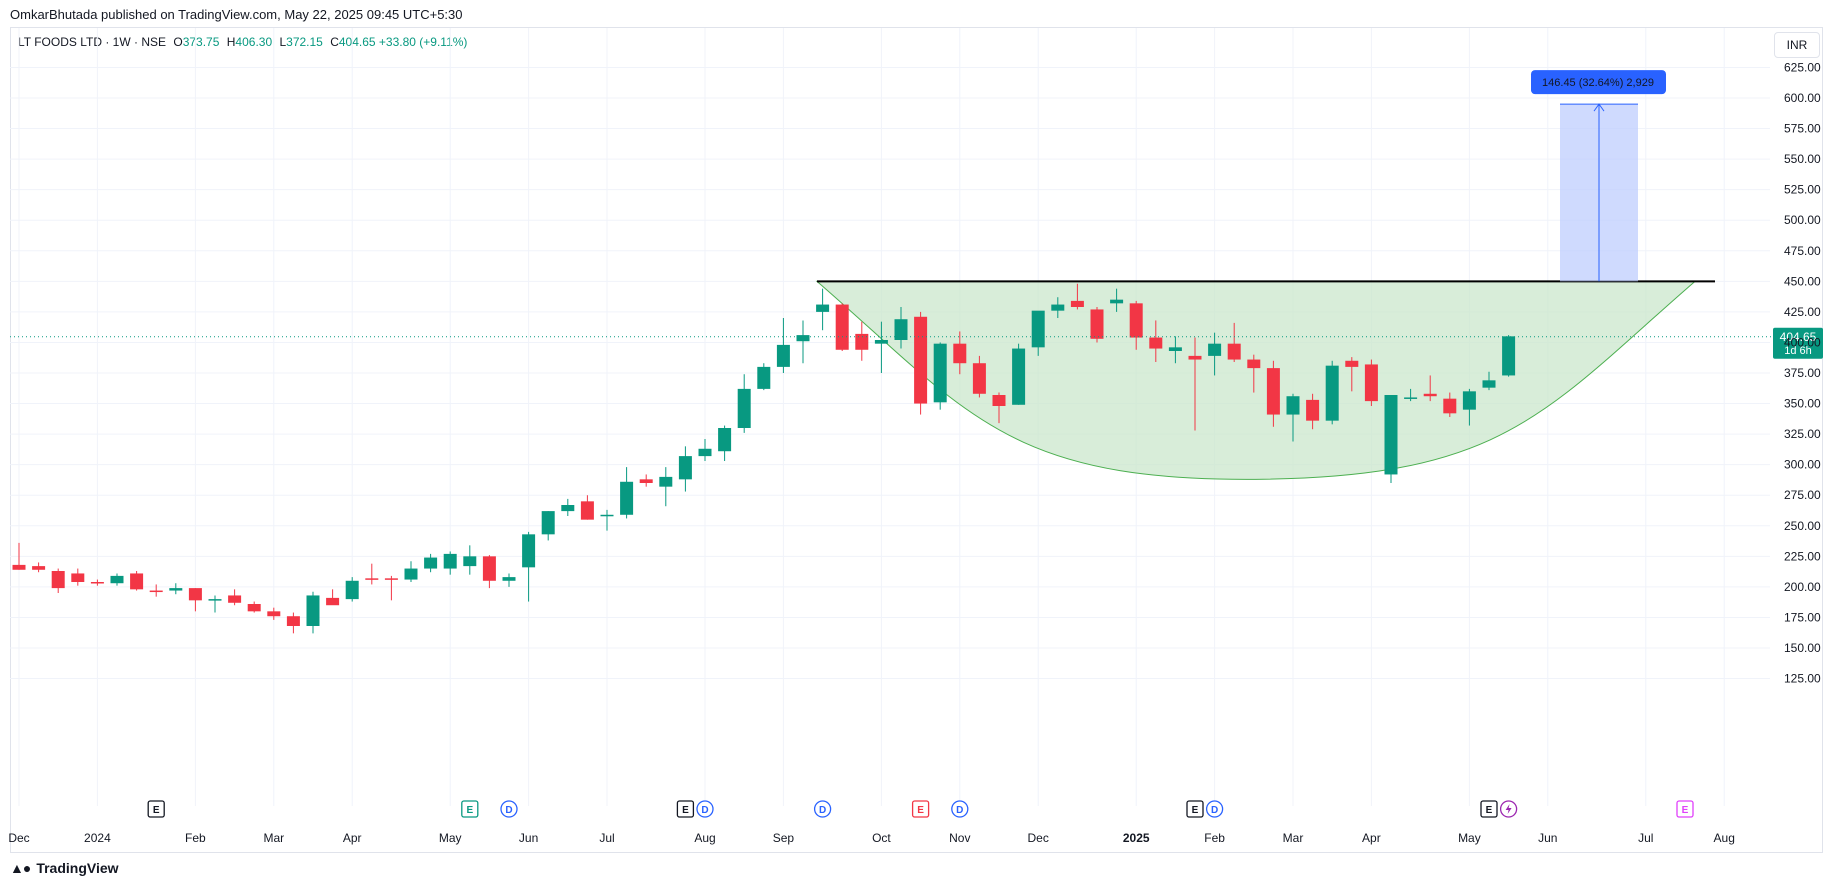  What do you see at coordinates (1802, 495) in the screenshot?
I see `y-tick-label: 275.00` at bounding box center [1802, 495].